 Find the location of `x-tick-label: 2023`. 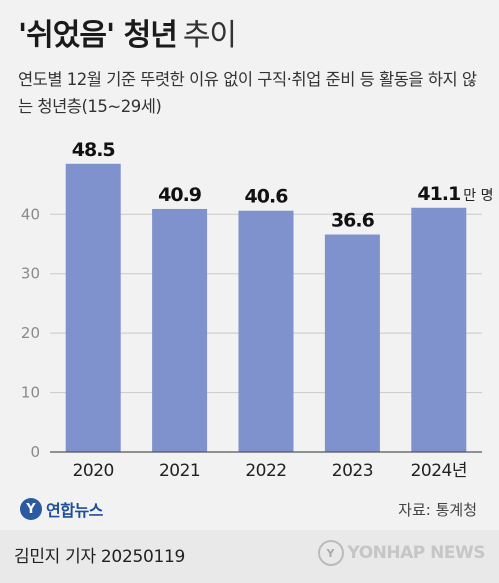

x-tick-label: 2023 is located at coordinates (352, 471).